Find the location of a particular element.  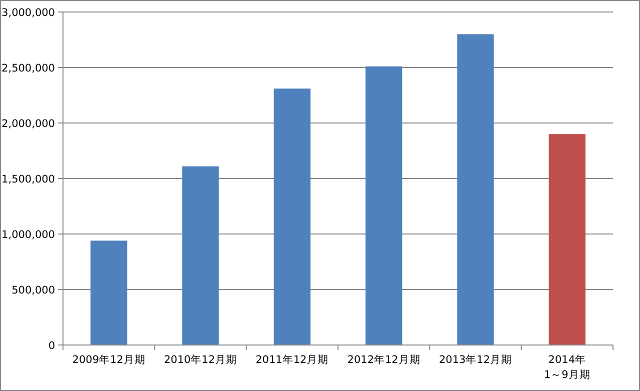

x-tick-label: 2010年12月期 is located at coordinates (201, 360).